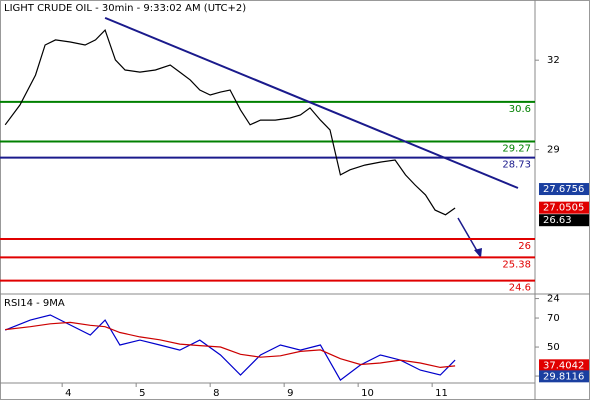 This screenshot has width=590, height=400. I want to click on value-tag-label: 29.8116, so click(563, 376).